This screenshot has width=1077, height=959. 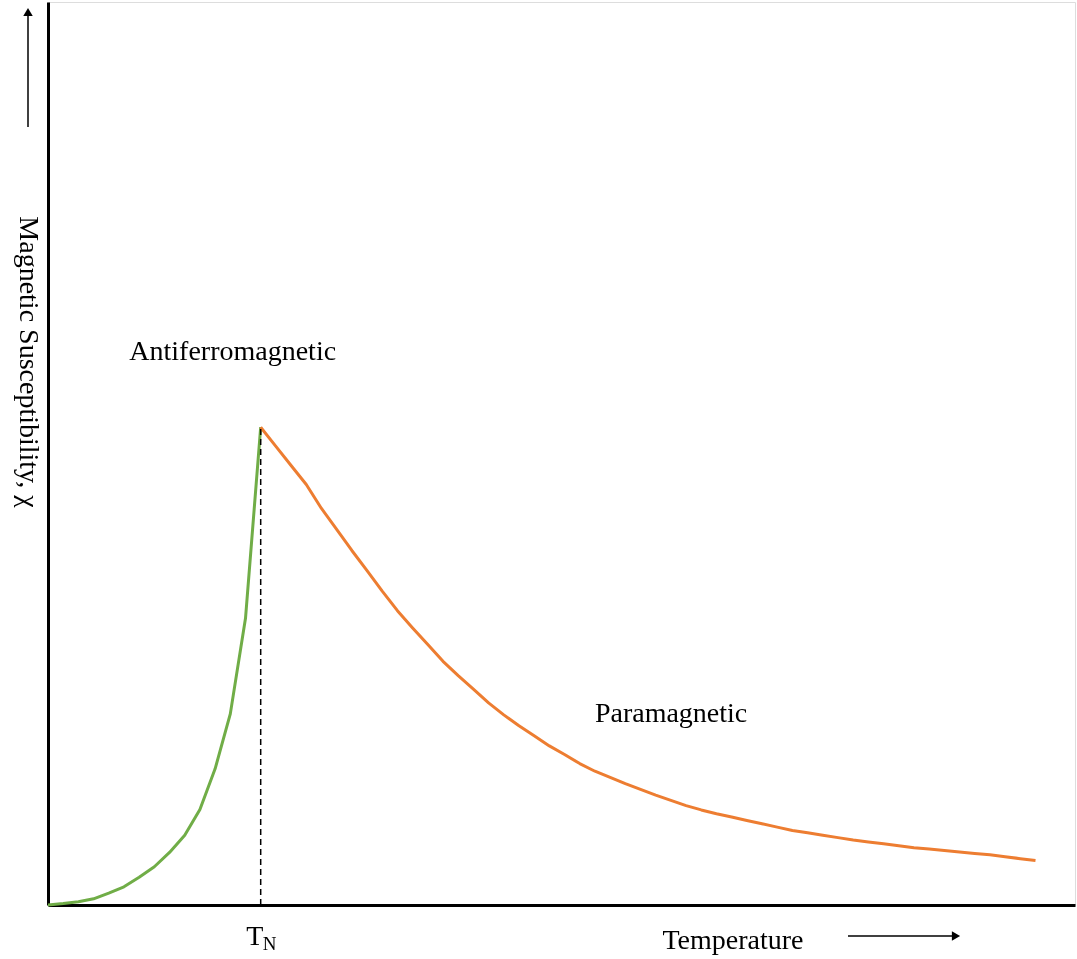 I want to click on series-label: Paramagnetic, so click(x=671, y=712).